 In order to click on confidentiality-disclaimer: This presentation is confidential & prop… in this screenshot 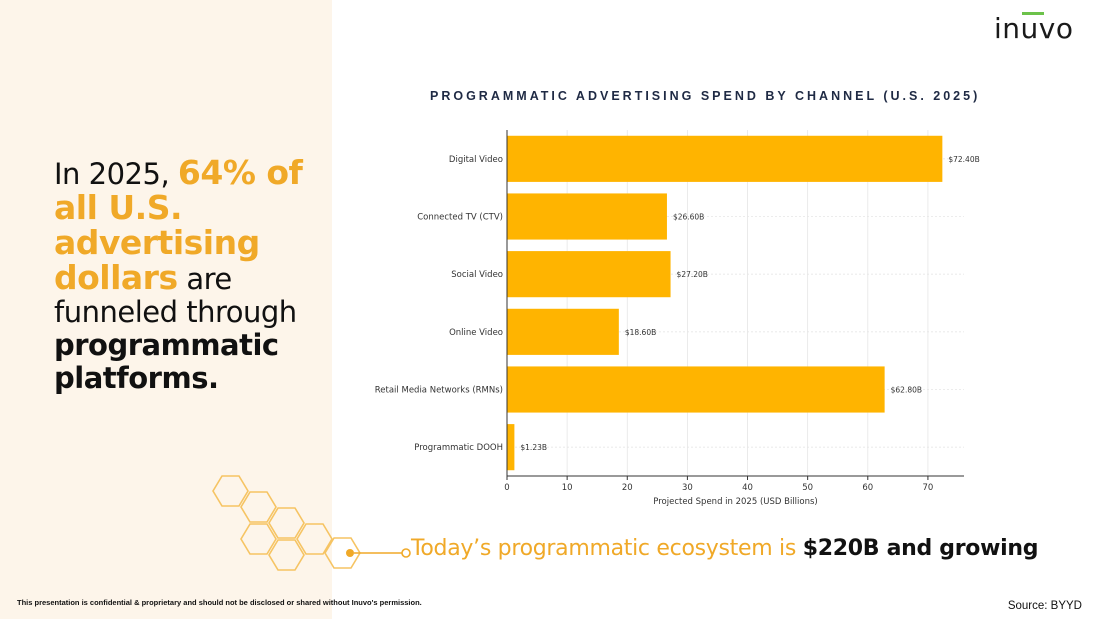, I will do `click(219, 602)`.